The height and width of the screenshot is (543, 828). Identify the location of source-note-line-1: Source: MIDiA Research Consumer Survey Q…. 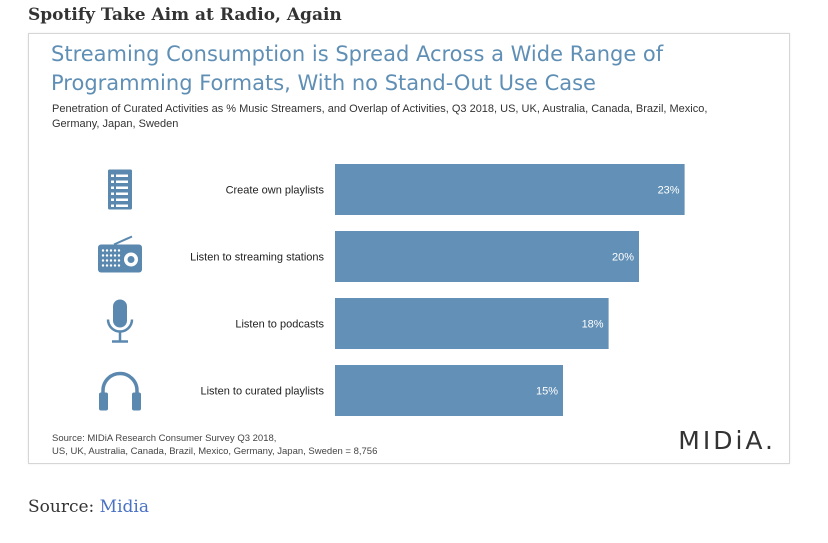
(164, 438).